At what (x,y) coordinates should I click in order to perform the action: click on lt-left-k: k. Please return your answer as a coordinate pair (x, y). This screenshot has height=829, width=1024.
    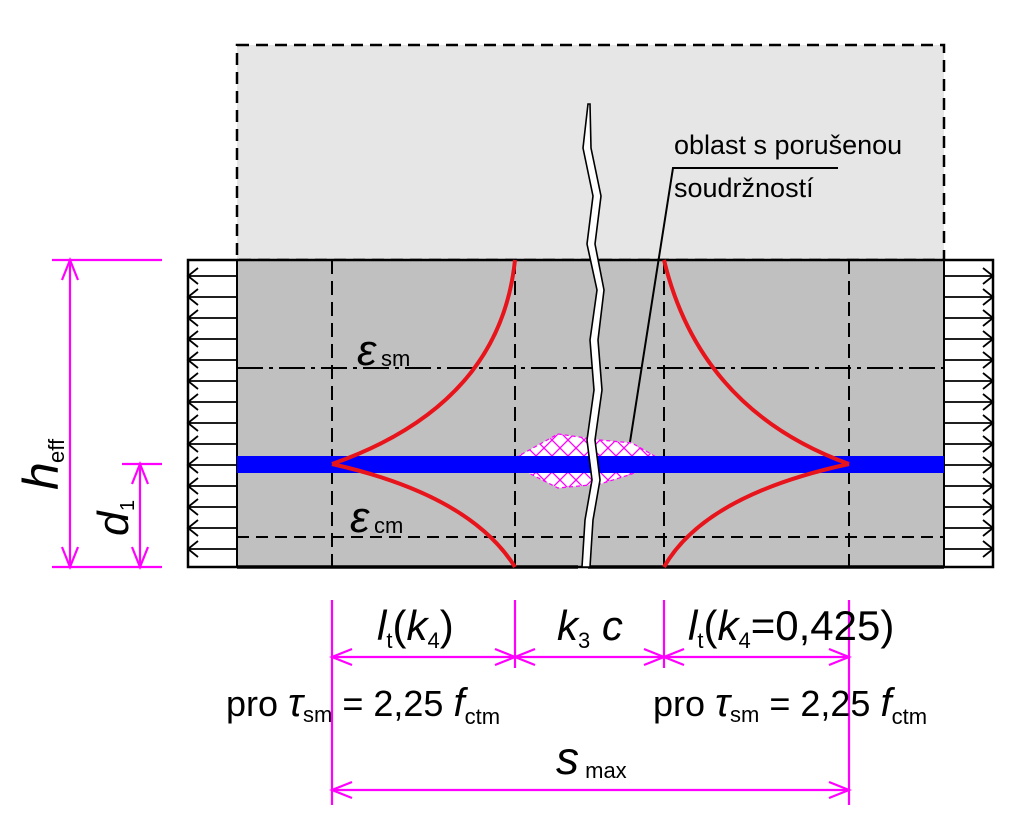
    Looking at the image, I should click on (417, 625).